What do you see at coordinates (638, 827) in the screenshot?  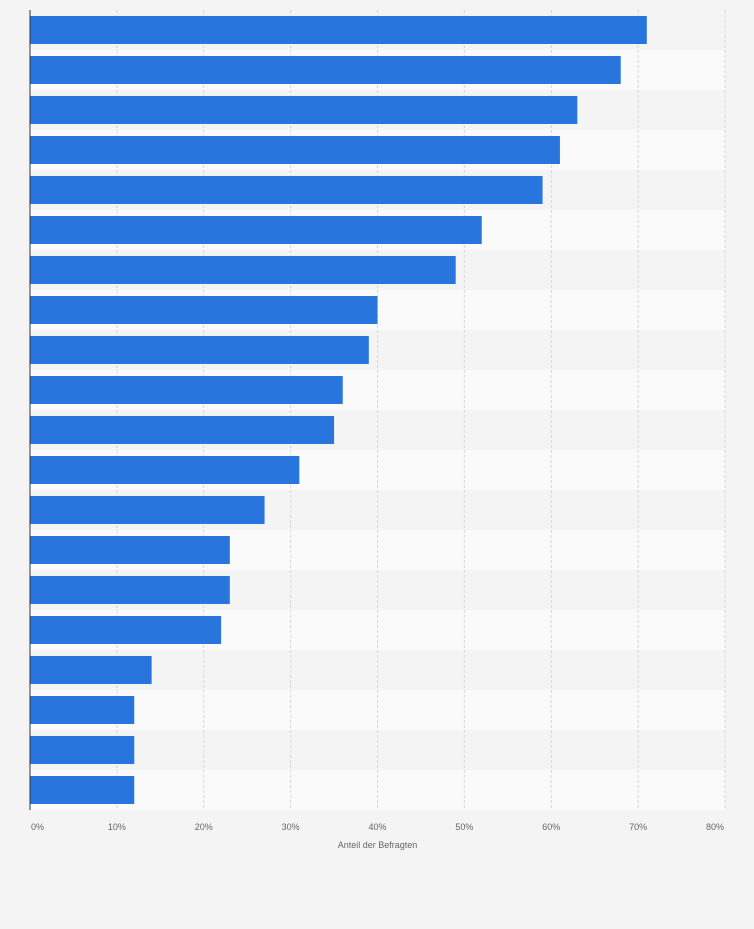 I see `x-tick-label: 70%` at bounding box center [638, 827].